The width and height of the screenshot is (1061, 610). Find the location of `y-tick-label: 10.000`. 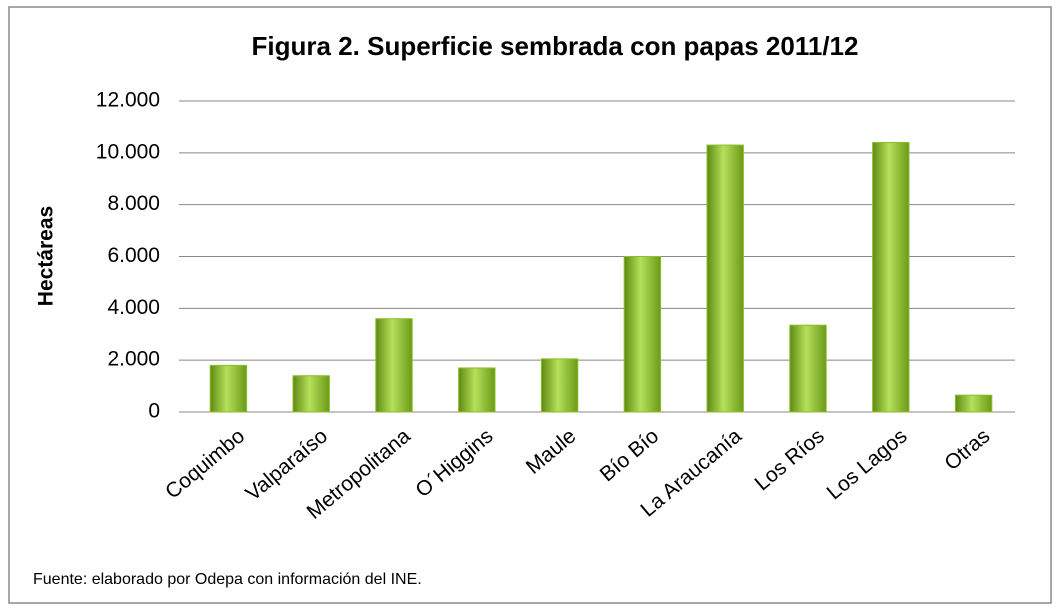

y-tick-label: 10.000 is located at coordinates (128, 151).